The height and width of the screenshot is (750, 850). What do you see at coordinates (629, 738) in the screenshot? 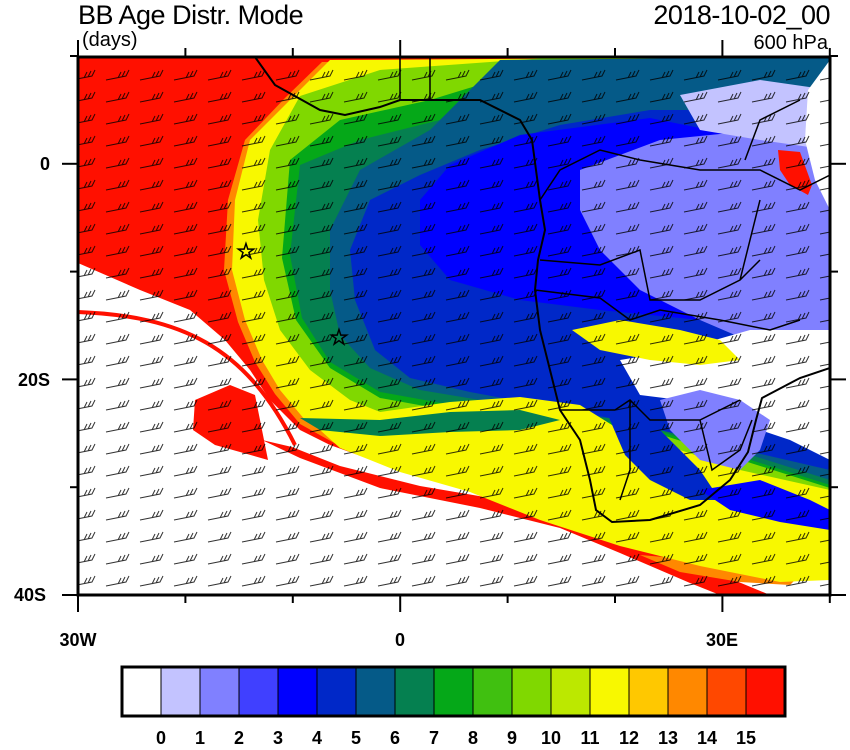
I see `colorbar-label: 12` at bounding box center [629, 738].